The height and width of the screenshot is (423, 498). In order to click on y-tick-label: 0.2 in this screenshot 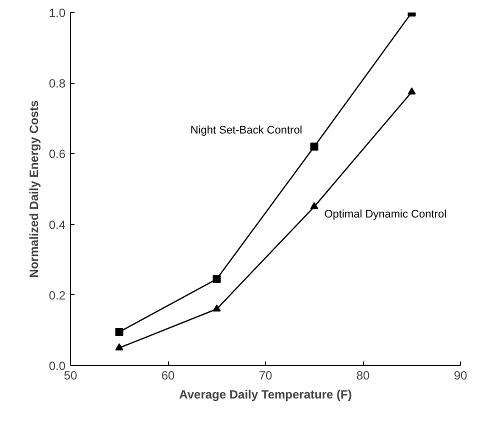, I will do `click(57, 295)`.